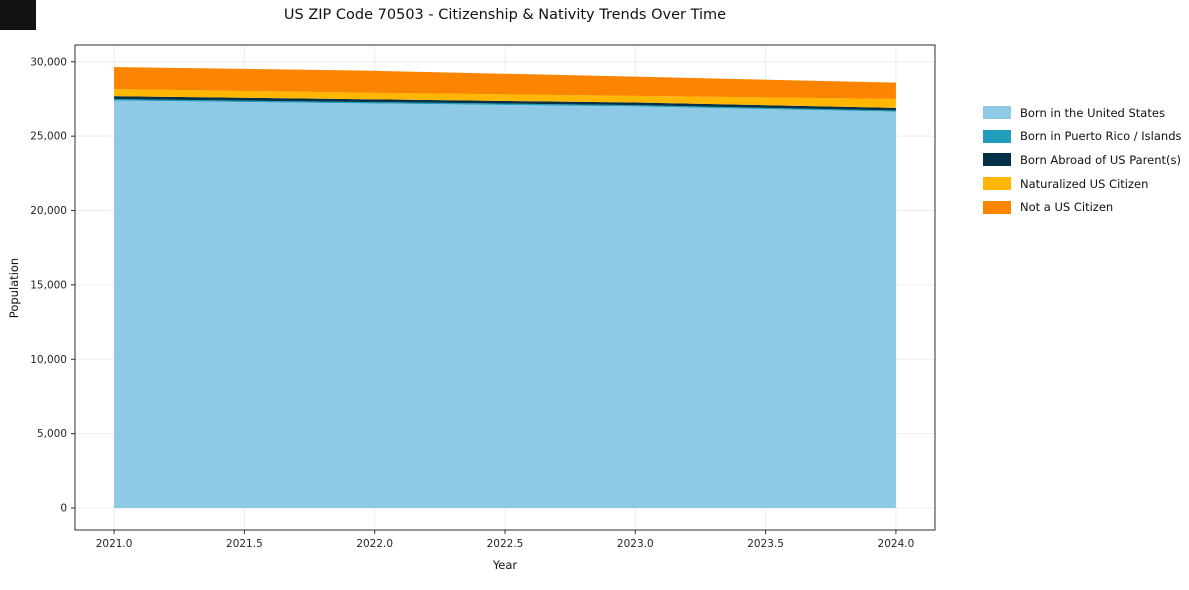  I want to click on svg-text: 15,000, so click(48, 285).